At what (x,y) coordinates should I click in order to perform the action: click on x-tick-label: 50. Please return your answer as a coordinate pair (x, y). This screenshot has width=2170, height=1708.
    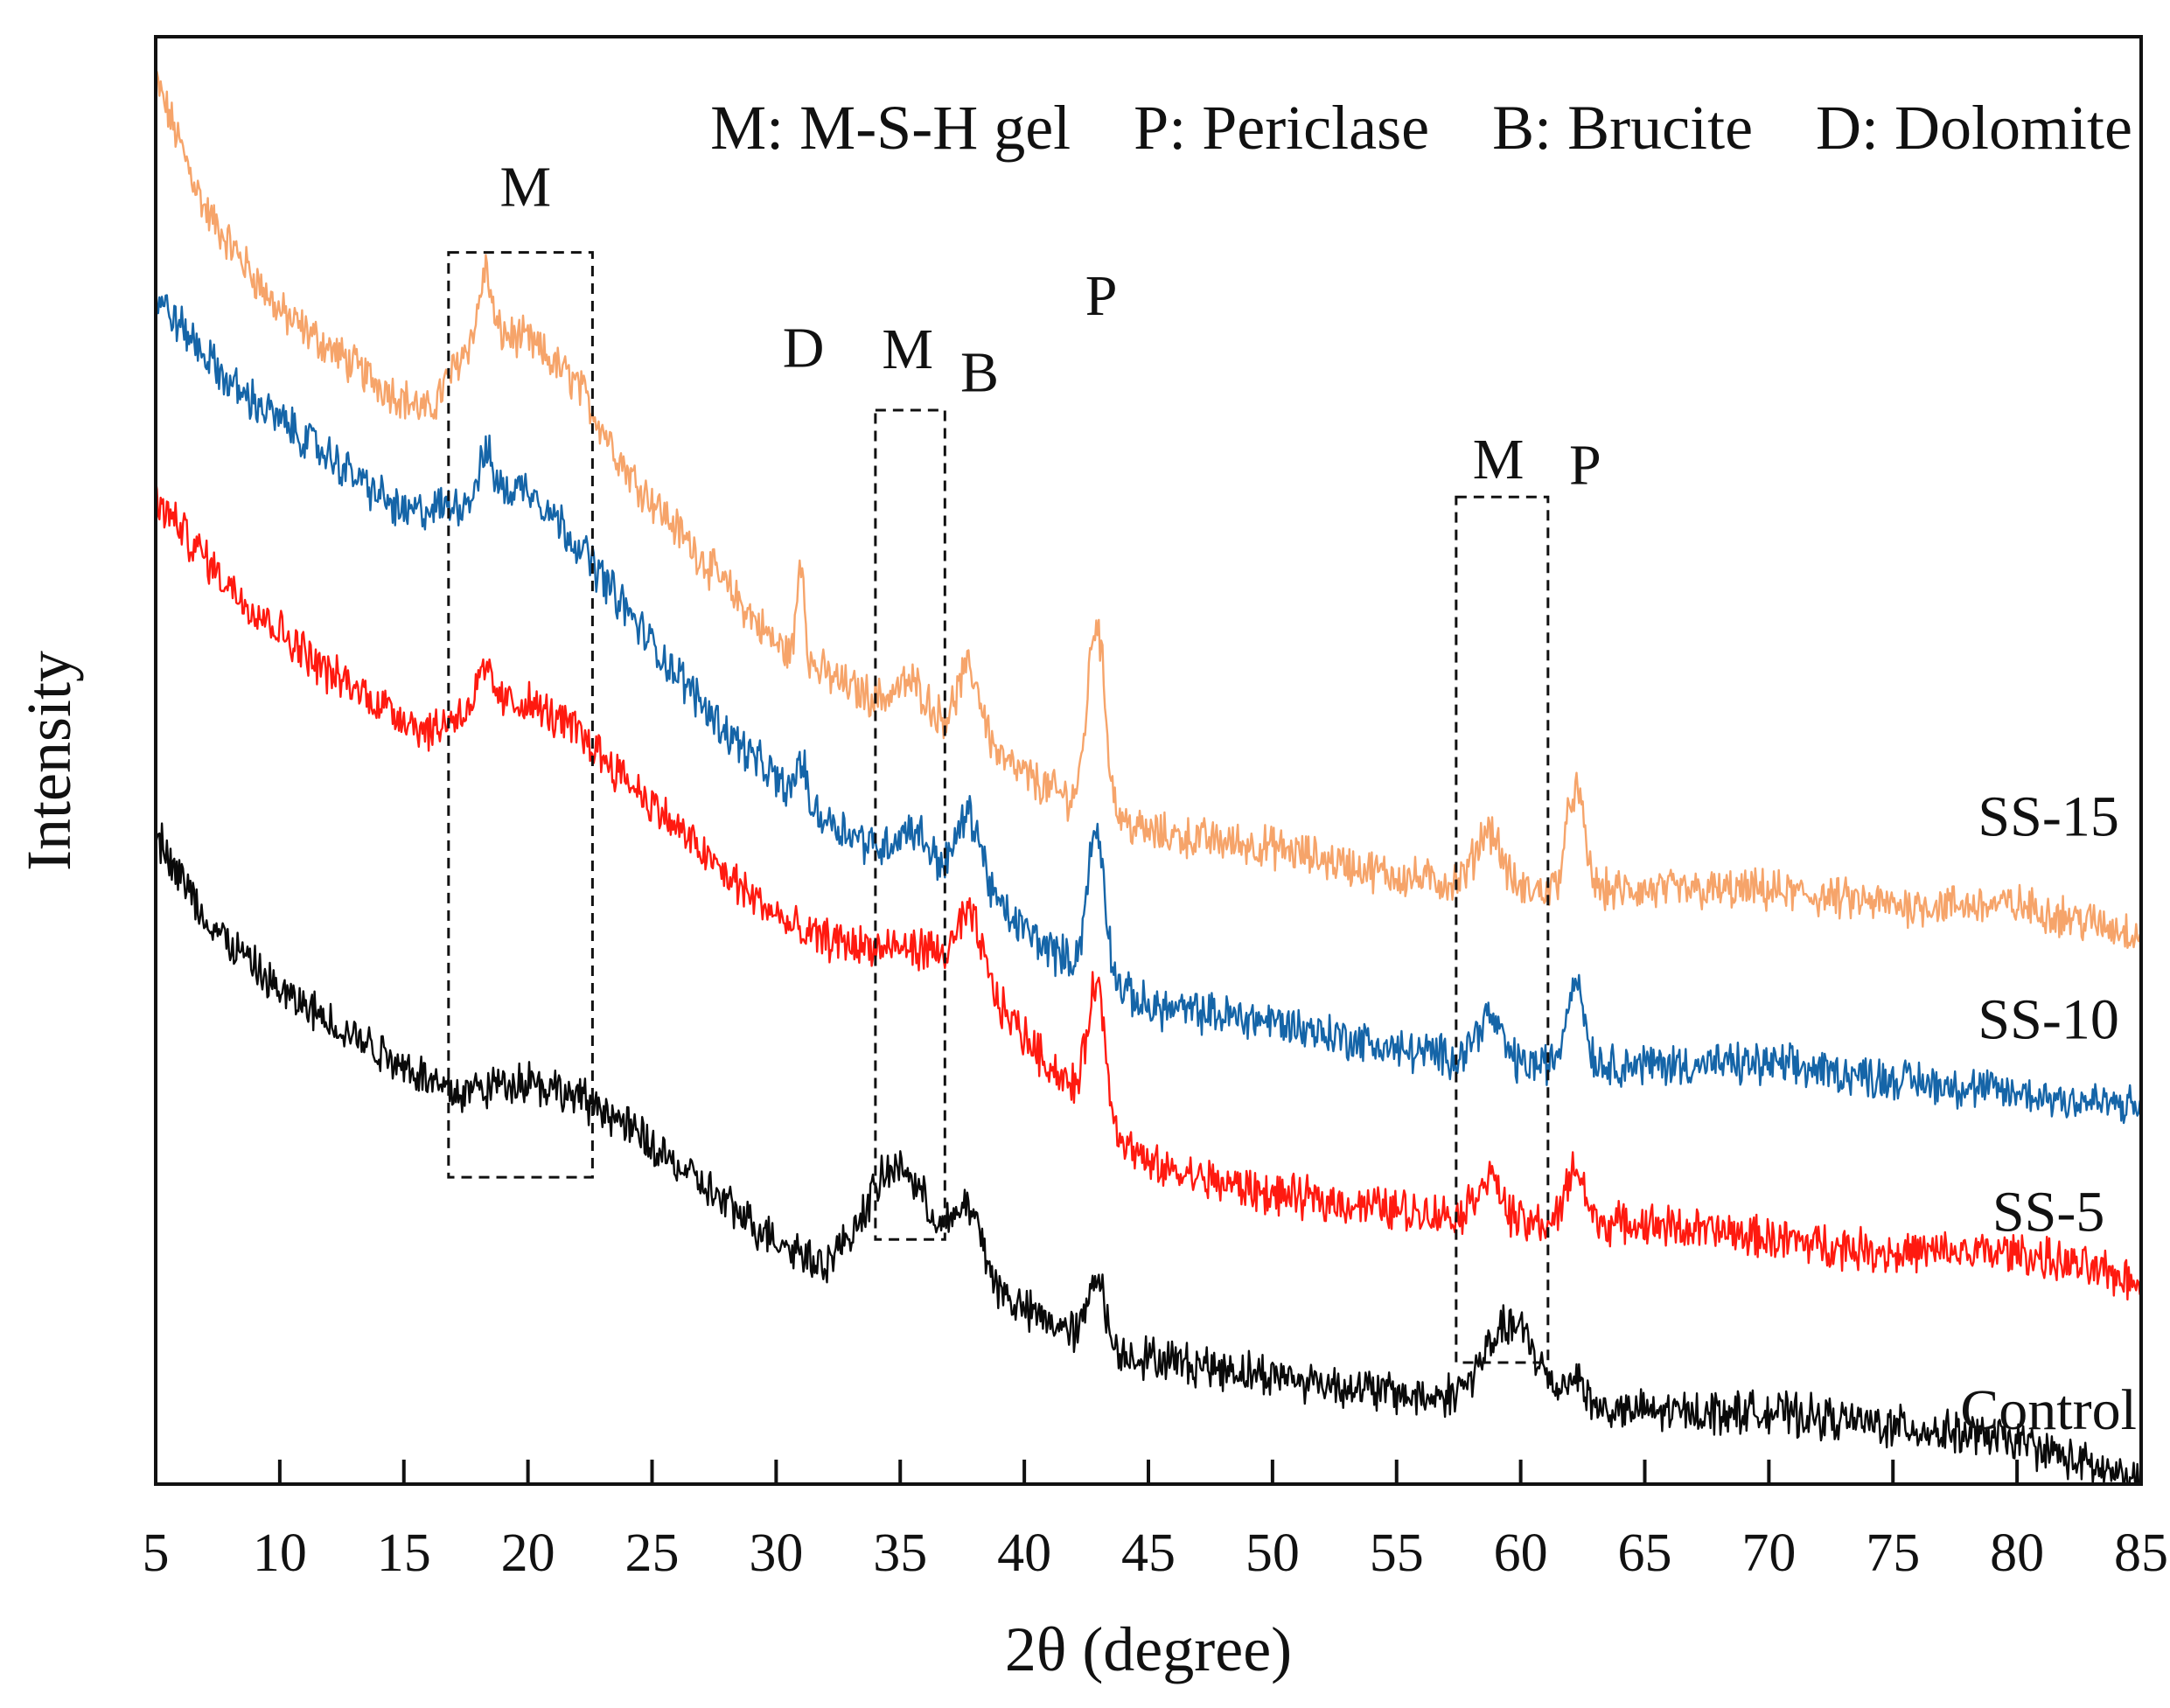
    Looking at the image, I should click on (1272, 1553).